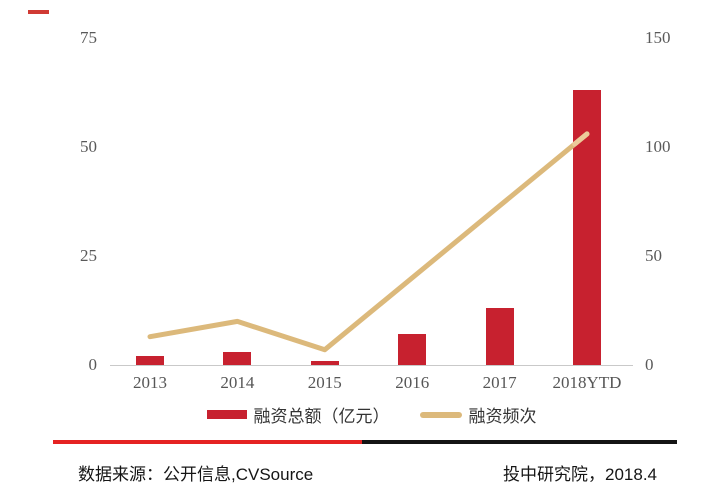 The width and height of the screenshot is (723, 496). Describe the element at coordinates (502, 416) in the screenshot. I see `legend-label: 融资频次` at that location.